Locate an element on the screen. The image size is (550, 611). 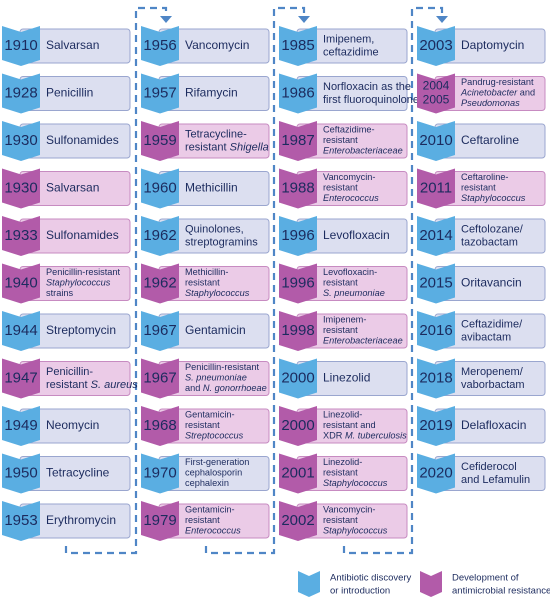
label-text: Gentamicin is located at coordinates (215, 330).